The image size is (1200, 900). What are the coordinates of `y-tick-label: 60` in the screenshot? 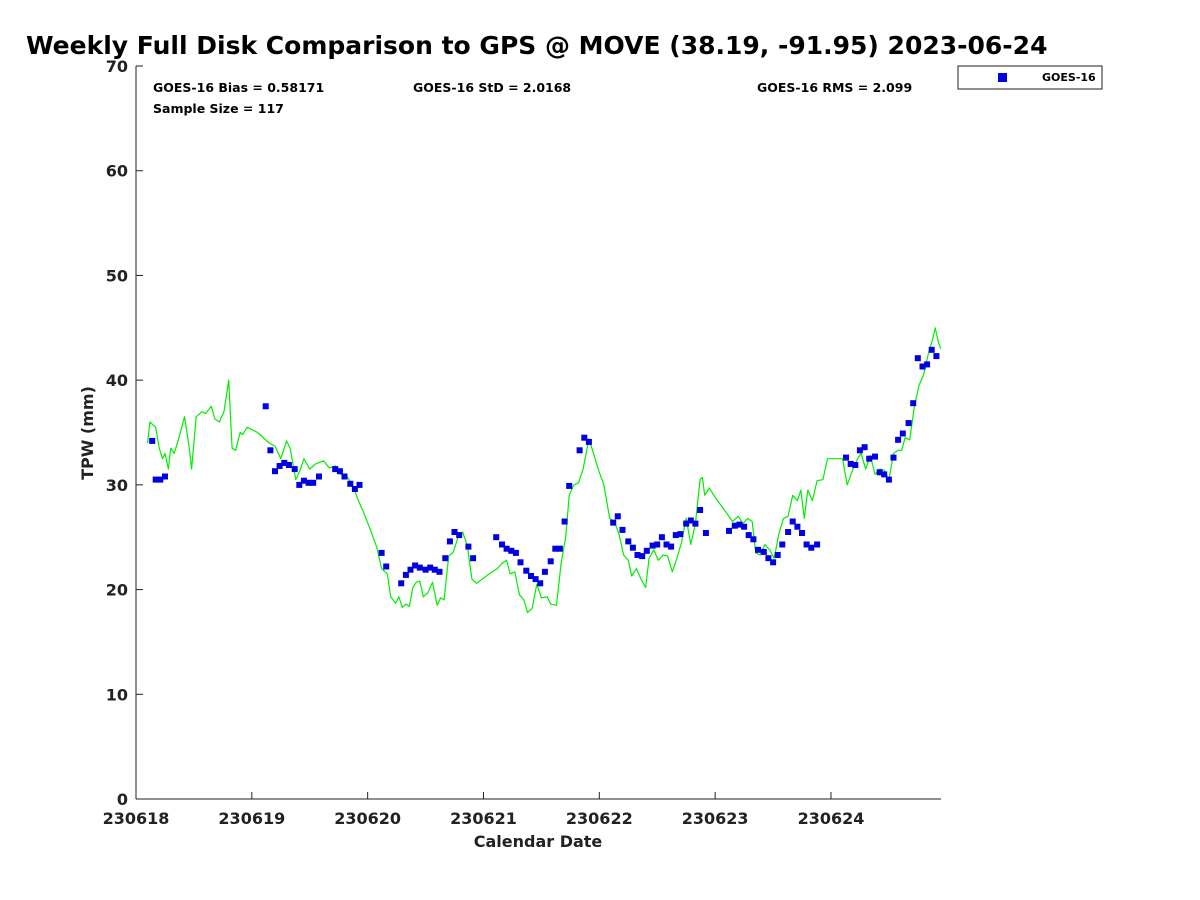 It's located at (117, 171).